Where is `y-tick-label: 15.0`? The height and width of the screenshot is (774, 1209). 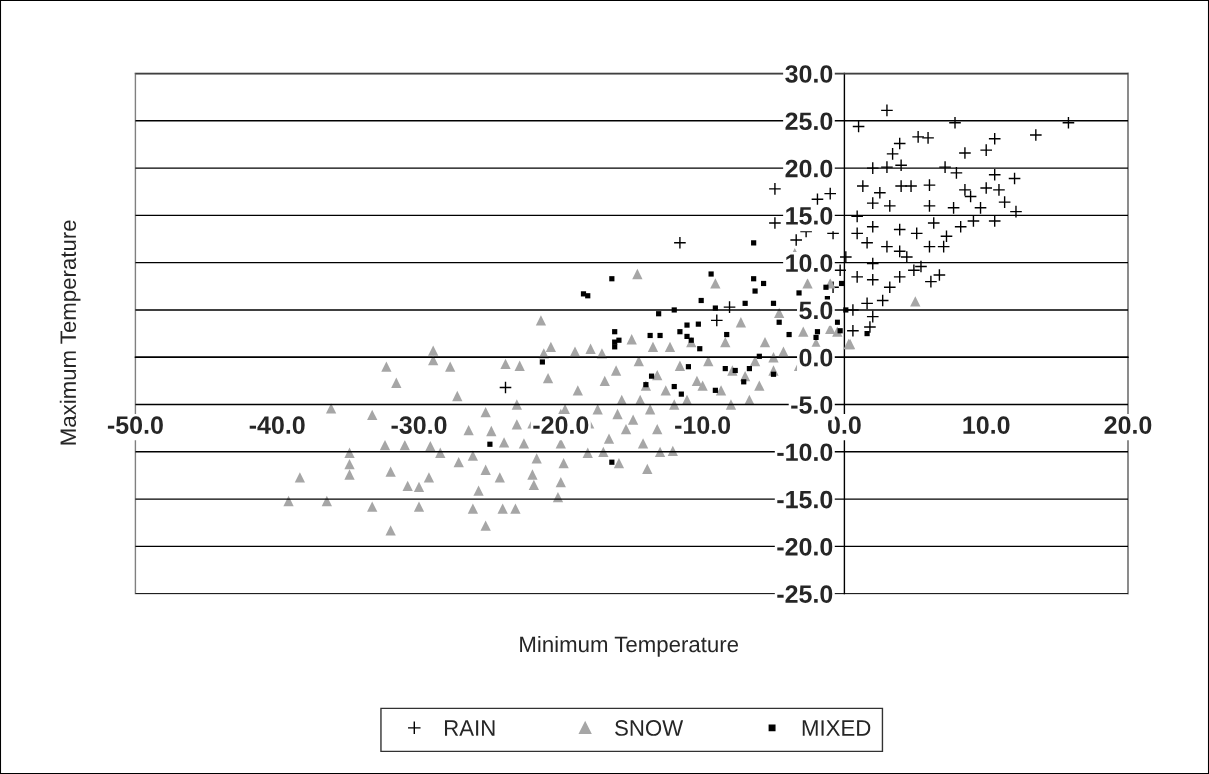
y-tick-label: 15.0 is located at coordinates (809, 215).